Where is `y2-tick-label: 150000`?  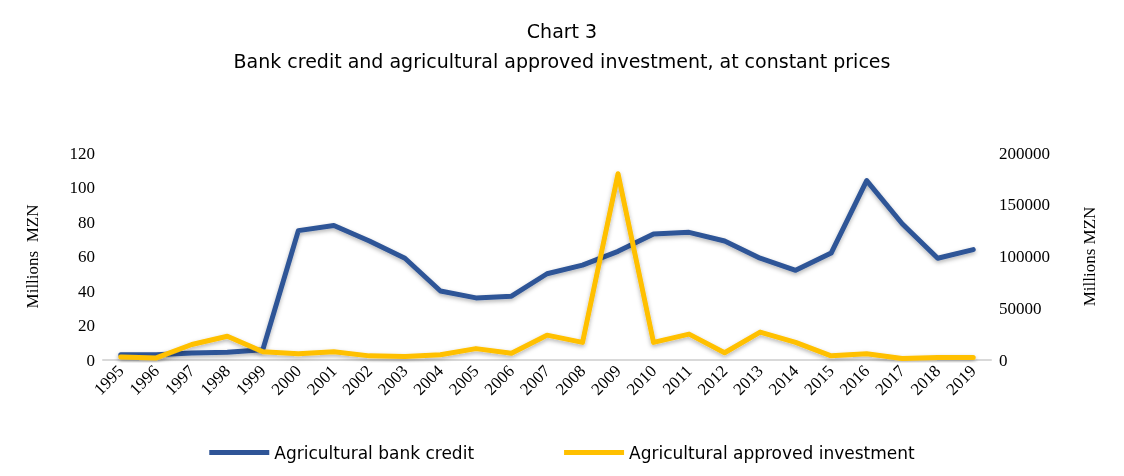
y2-tick-label: 150000 is located at coordinates (1024, 205).